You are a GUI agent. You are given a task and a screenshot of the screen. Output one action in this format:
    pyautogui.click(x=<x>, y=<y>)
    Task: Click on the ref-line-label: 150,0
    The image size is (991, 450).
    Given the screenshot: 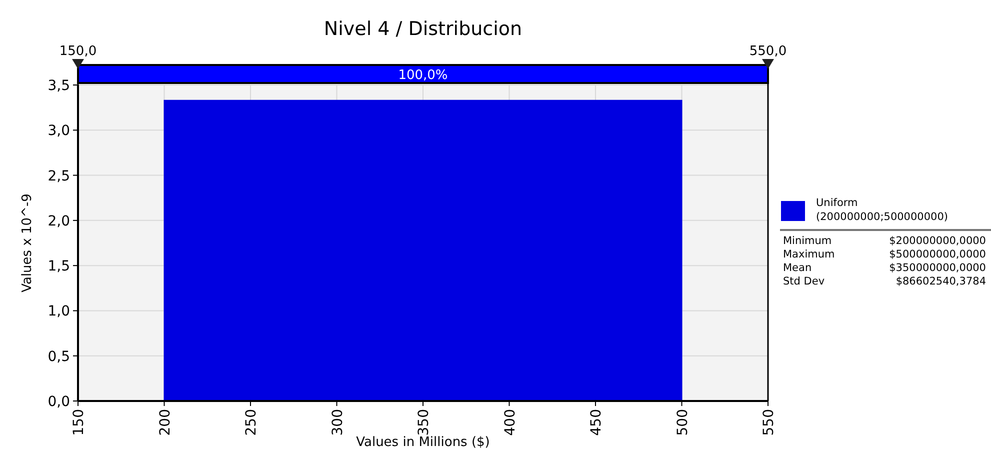 What is the action you would take?
    pyautogui.click(x=78, y=51)
    